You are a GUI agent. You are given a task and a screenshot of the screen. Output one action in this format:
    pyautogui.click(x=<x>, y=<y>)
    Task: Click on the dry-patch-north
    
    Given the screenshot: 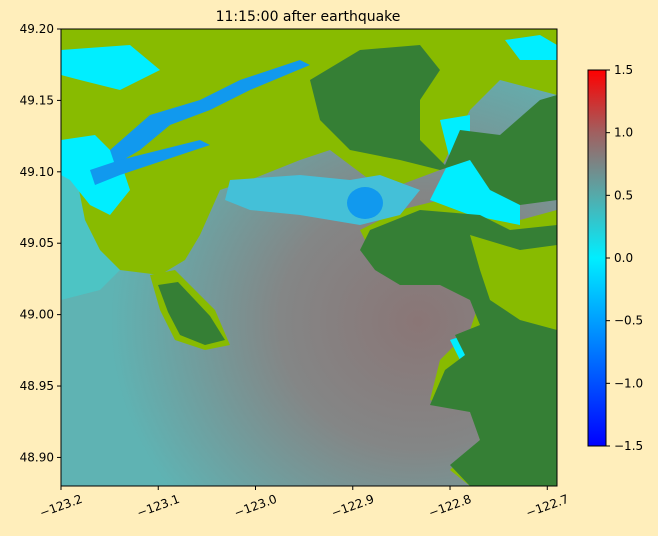 What is the action you would take?
    pyautogui.click(x=110, y=67)
    